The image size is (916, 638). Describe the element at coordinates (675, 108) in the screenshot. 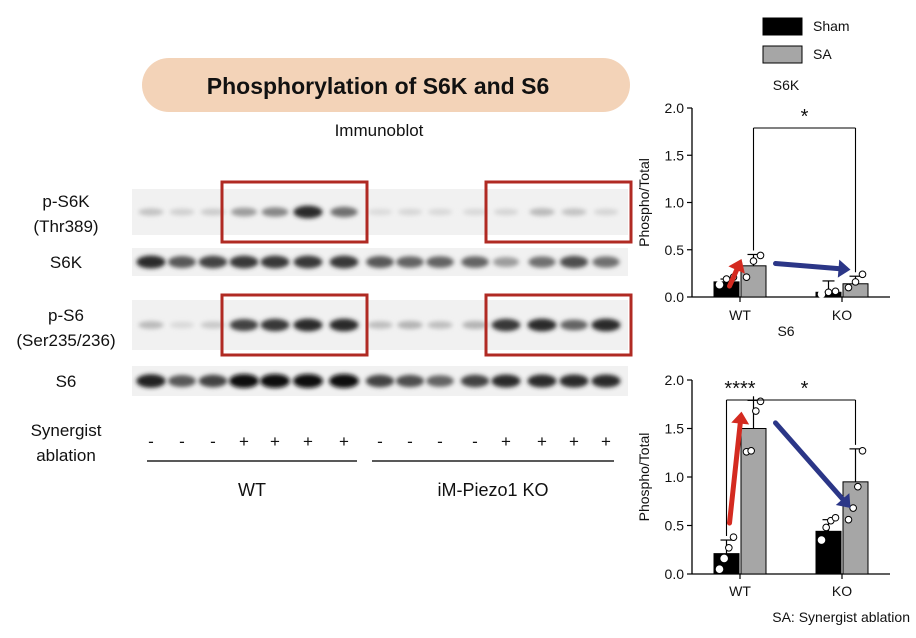

I see `y-tick-label: 2.0` at that location.